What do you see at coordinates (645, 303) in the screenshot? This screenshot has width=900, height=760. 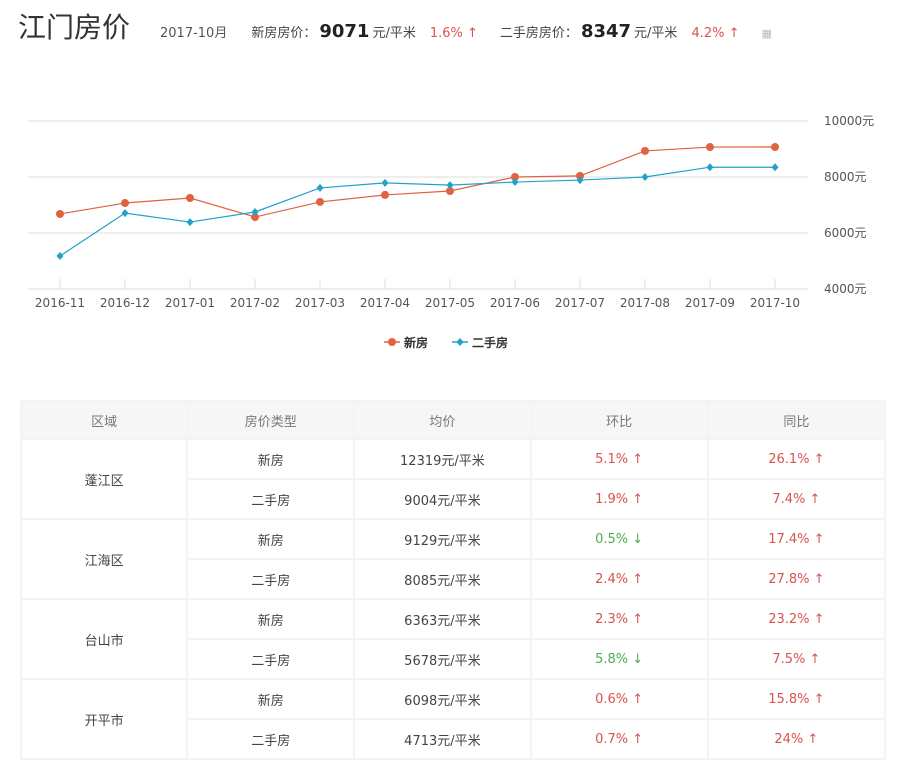 I see `x-tick-label: 2017-08` at bounding box center [645, 303].